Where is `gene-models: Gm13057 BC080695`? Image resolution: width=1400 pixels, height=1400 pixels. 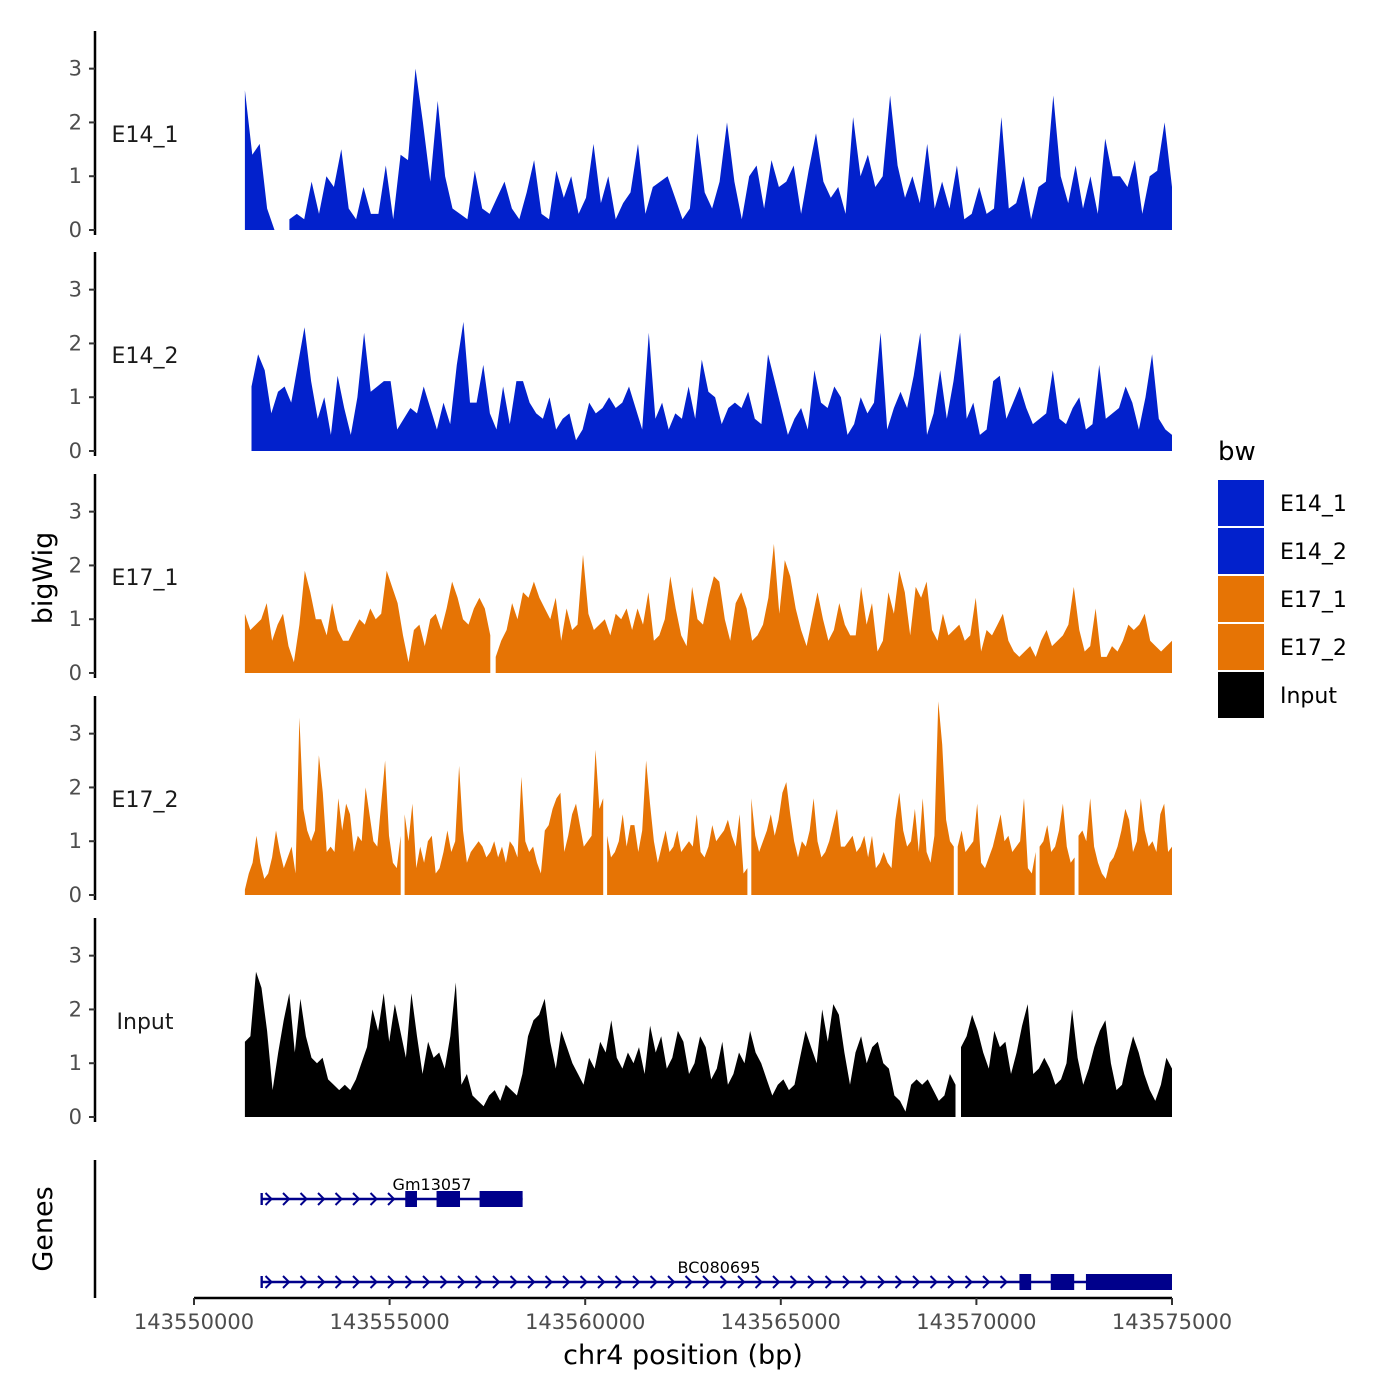
gene-models: Gm13057 BC080695 is located at coordinates (716, 1232).